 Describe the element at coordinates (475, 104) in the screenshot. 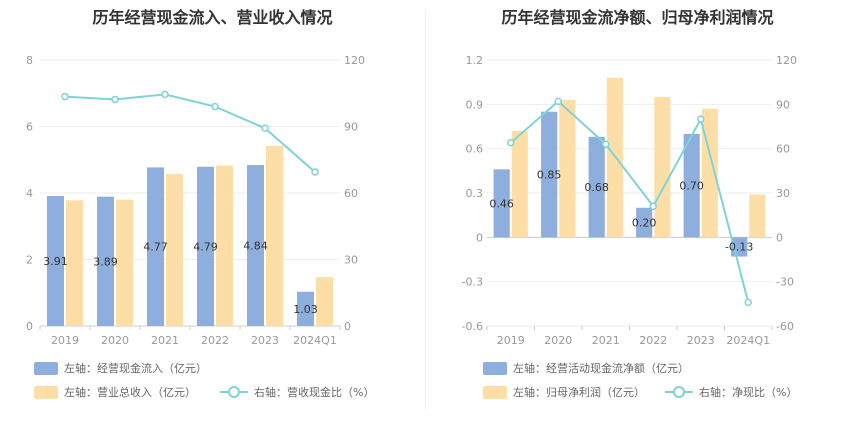

I see `y-left-tick-label: 0.9` at that location.